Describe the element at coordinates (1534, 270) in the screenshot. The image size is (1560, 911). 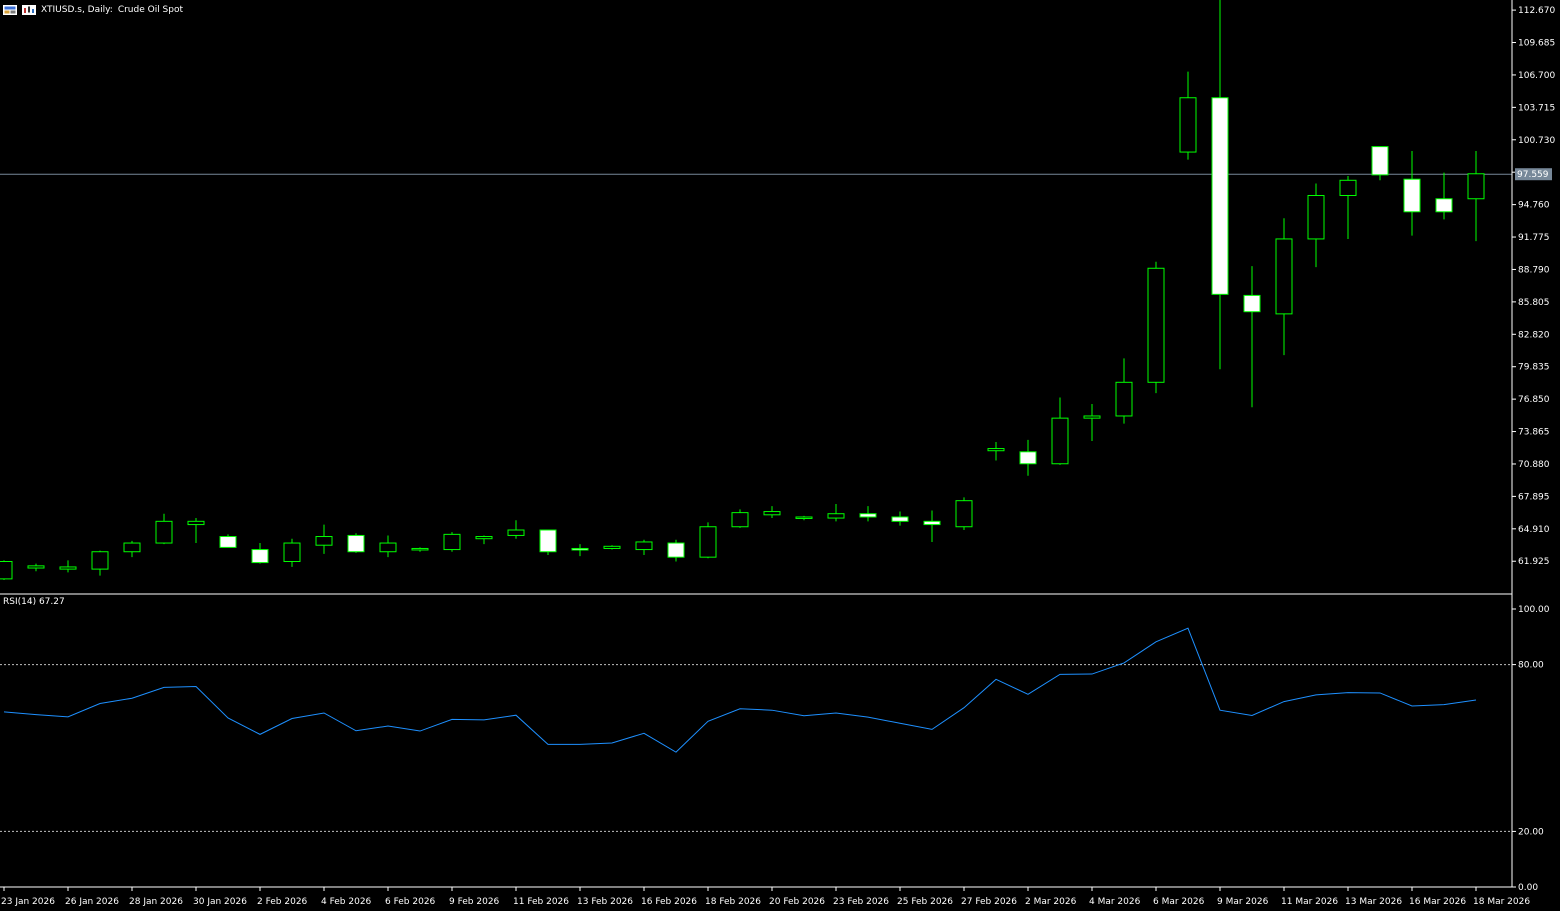
I see `price-tick-label: 88.790` at that location.